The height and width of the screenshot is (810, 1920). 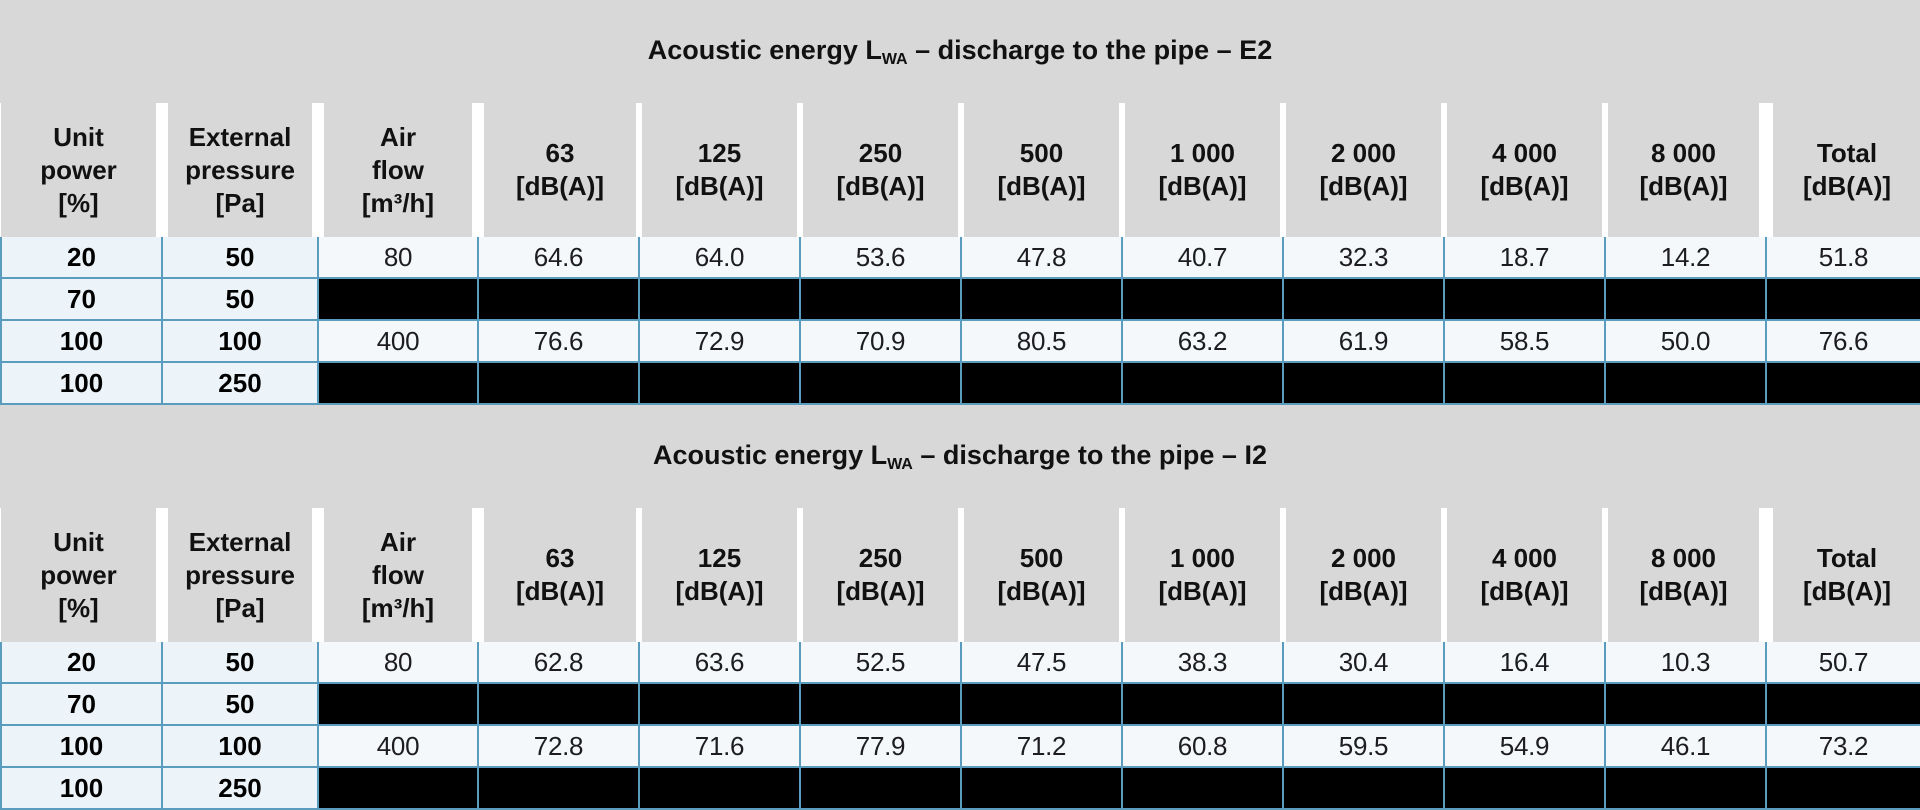 What do you see at coordinates (555, 170) in the screenshot?
I see `column-header-63hz: 63 [dB(A)]` at bounding box center [555, 170].